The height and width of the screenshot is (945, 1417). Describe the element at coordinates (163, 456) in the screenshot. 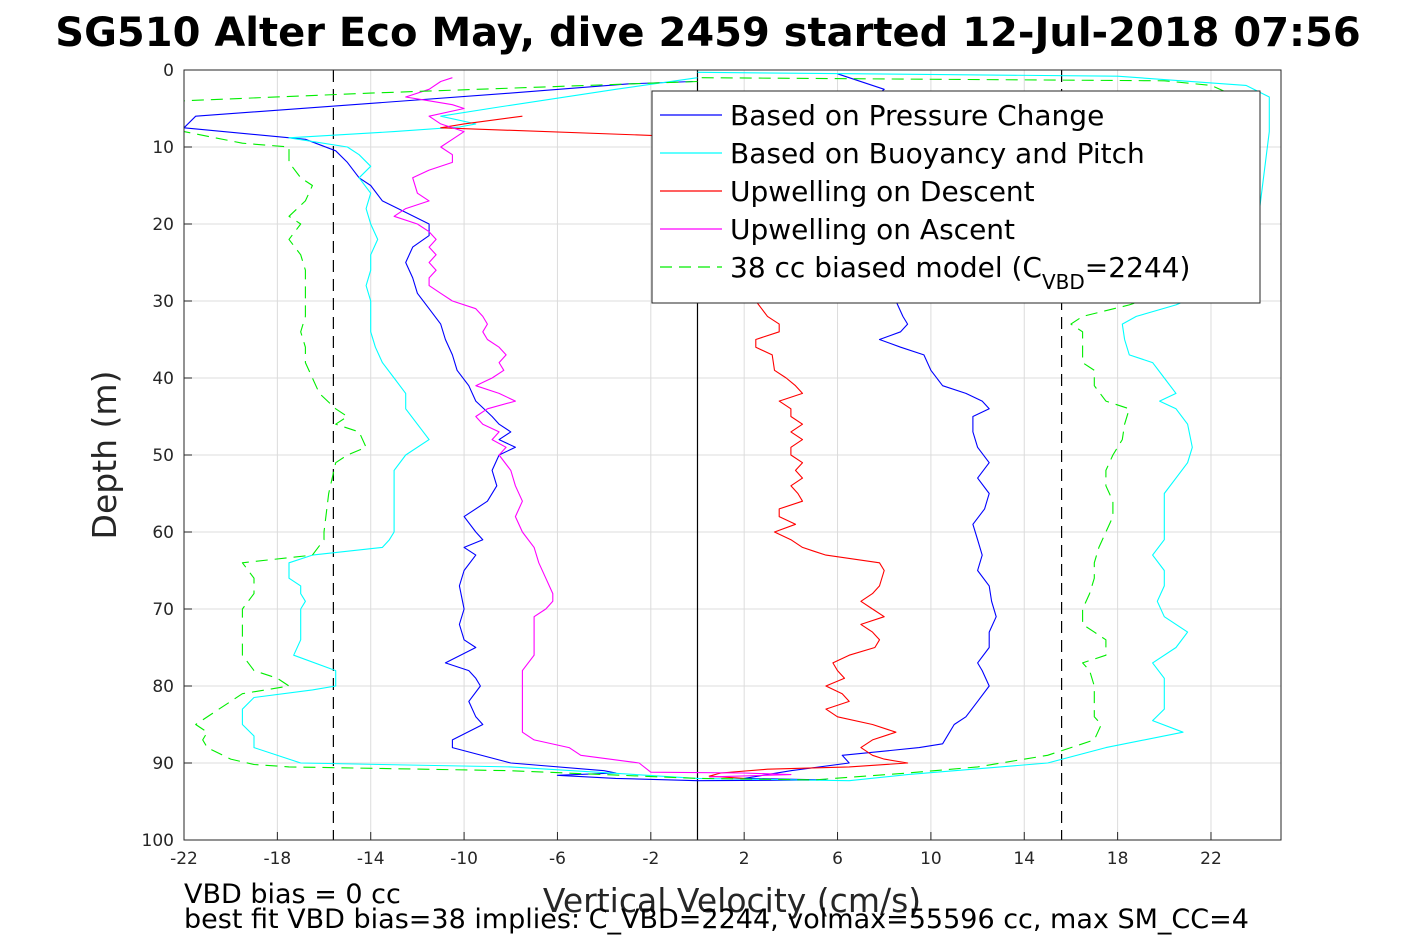

I see `y-tick-label: 50` at that location.